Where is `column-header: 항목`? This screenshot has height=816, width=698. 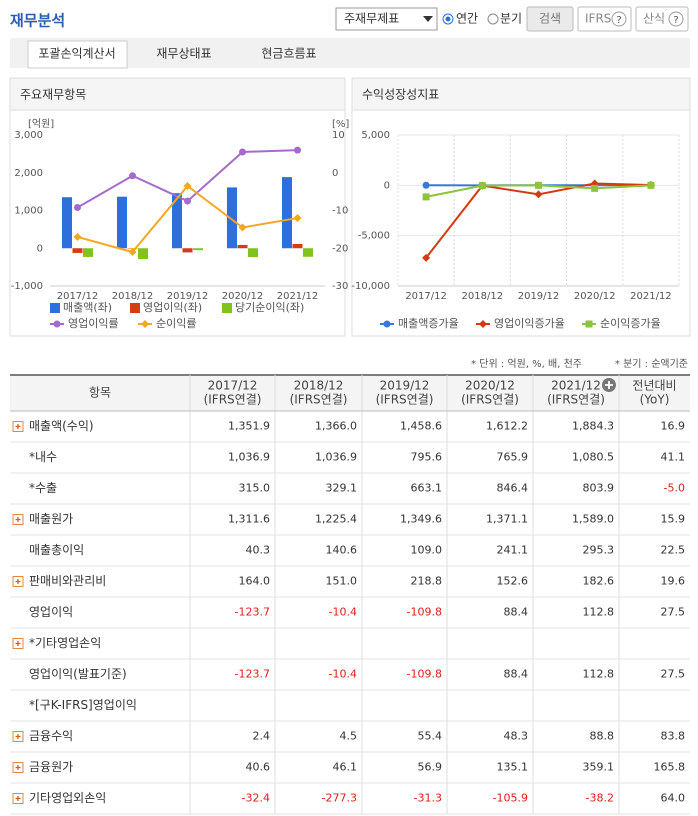 column-header: 항목 is located at coordinates (100, 393).